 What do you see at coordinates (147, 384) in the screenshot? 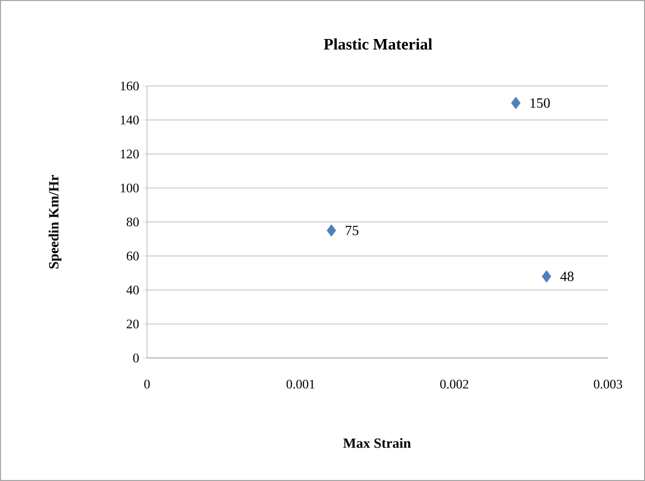
I see `x-tick-label: 0` at bounding box center [147, 384].